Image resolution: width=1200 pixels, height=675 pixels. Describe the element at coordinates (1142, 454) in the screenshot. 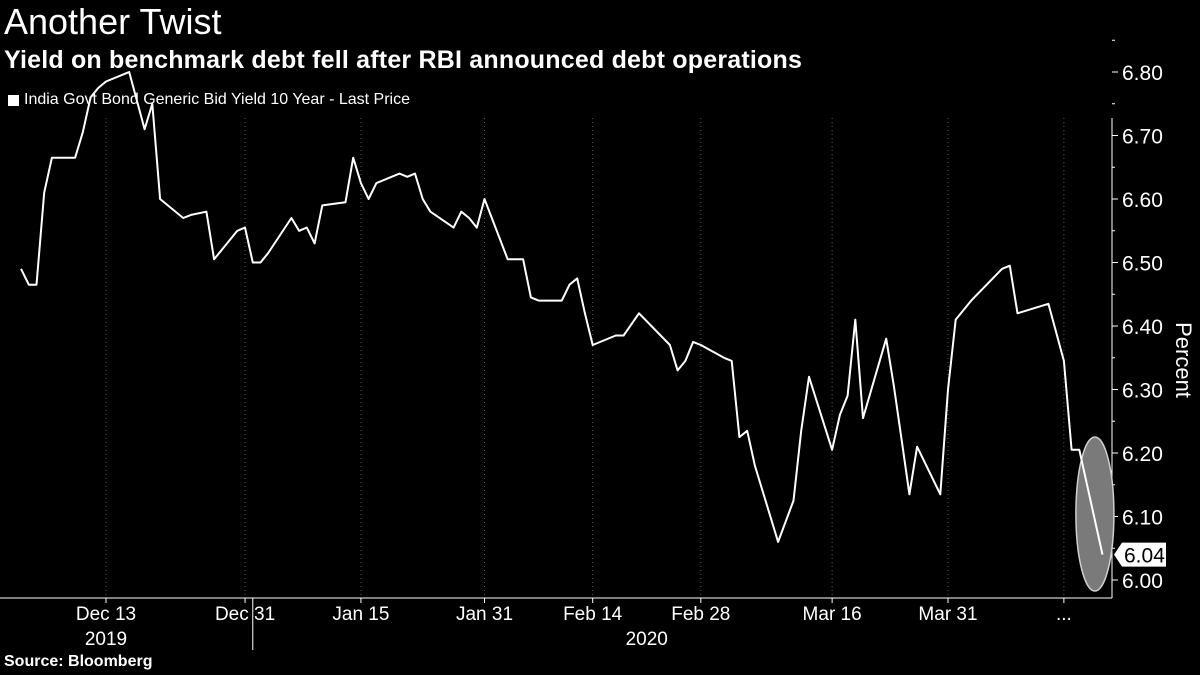

I see `y-tick-label: 6.20` at that location.